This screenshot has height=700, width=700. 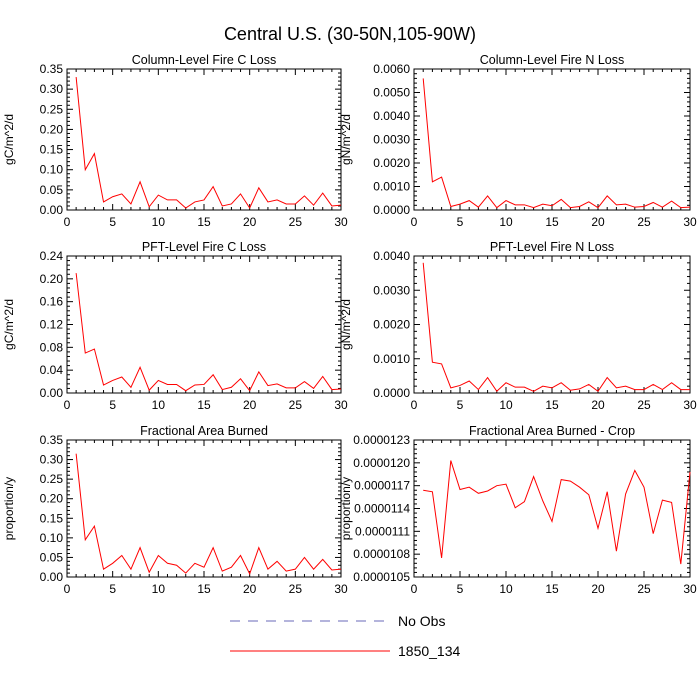 What do you see at coordinates (381, 463) in the screenshot?
I see `y-tick-label: 0.0000120` at bounding box center [381, 463].